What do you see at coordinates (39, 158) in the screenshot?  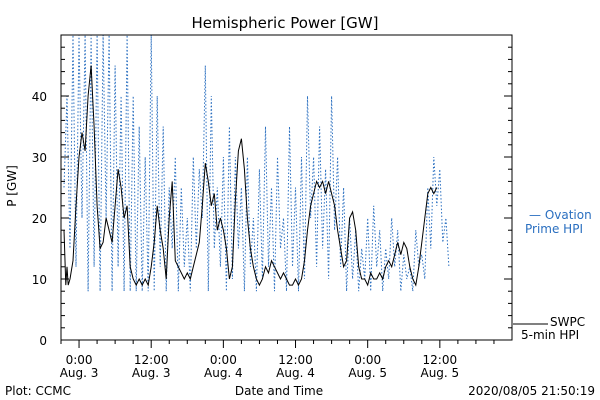 I see `y-tick-label: 30` at bounding box center [39, 158].